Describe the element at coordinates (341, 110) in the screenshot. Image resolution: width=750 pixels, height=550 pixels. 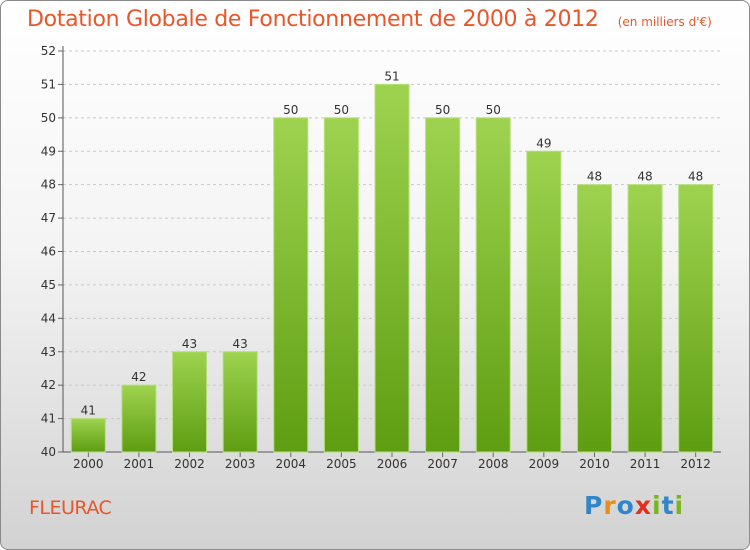
I see `data-label-2005: 50` at that location.